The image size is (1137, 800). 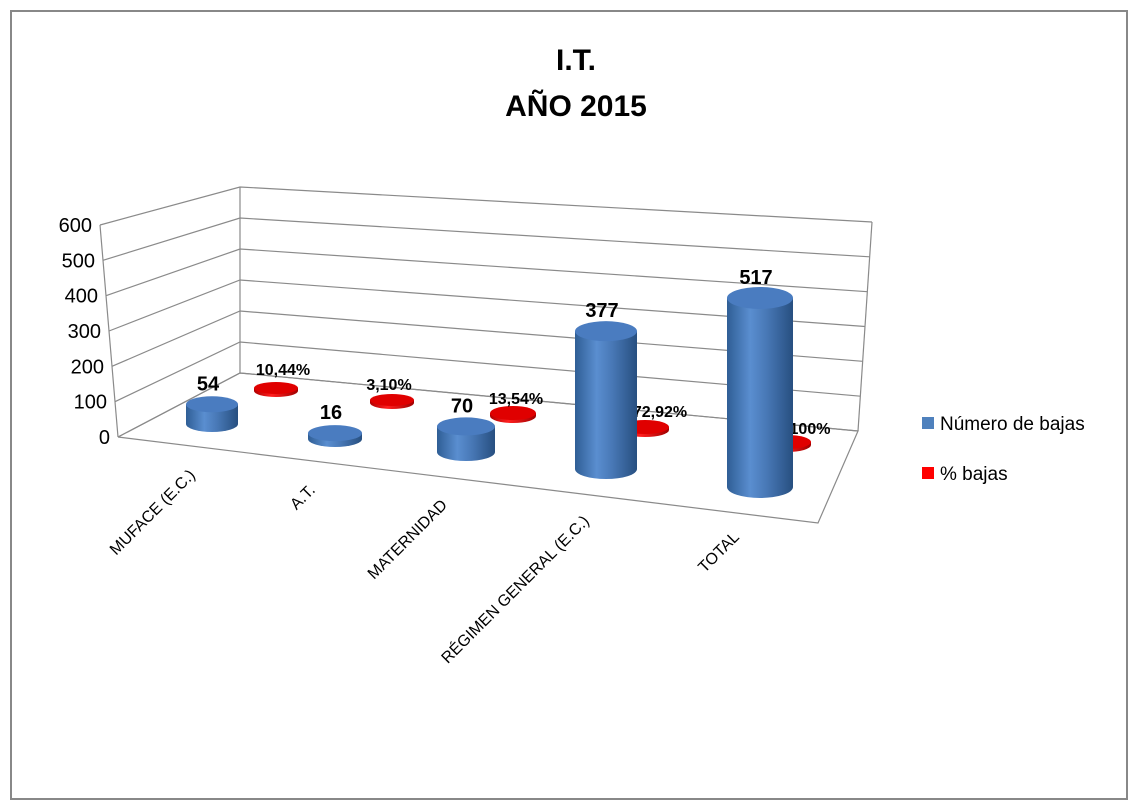 What do you see at coordinates (109, 331) in the screenshot?
I see `wall-edge-front-left` at bounding box center [109, 331].